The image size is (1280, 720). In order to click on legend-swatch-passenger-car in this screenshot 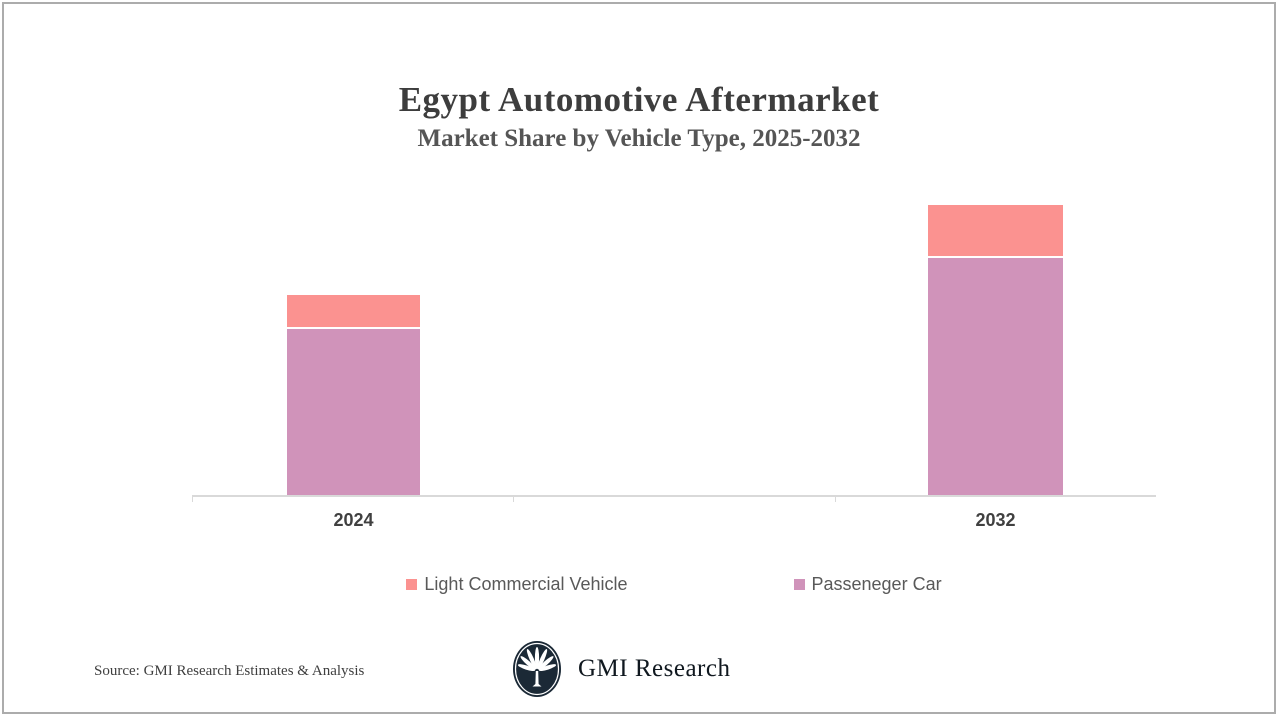, I will do `click(799, 584)`.